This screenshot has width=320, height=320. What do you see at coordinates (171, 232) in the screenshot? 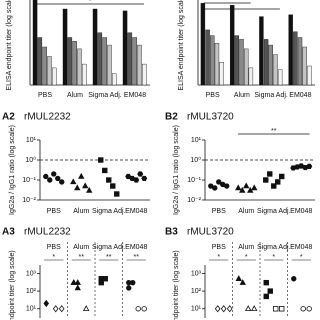
I see `panel-label: B3` at bounding box center [171, 232].